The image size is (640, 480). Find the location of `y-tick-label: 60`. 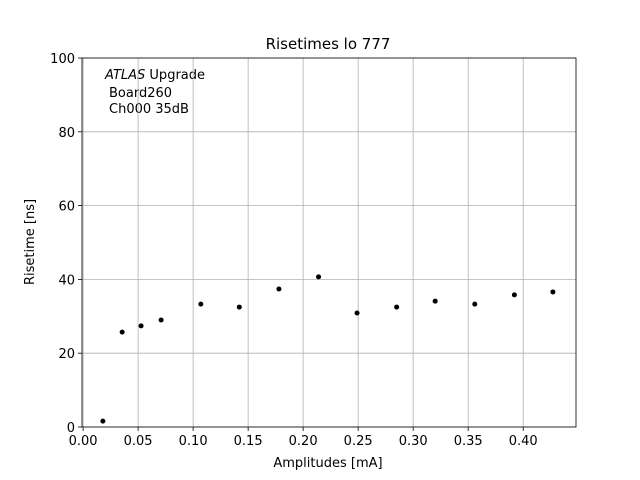

y-tick-label: 60 is located at coordinates (66, 207).